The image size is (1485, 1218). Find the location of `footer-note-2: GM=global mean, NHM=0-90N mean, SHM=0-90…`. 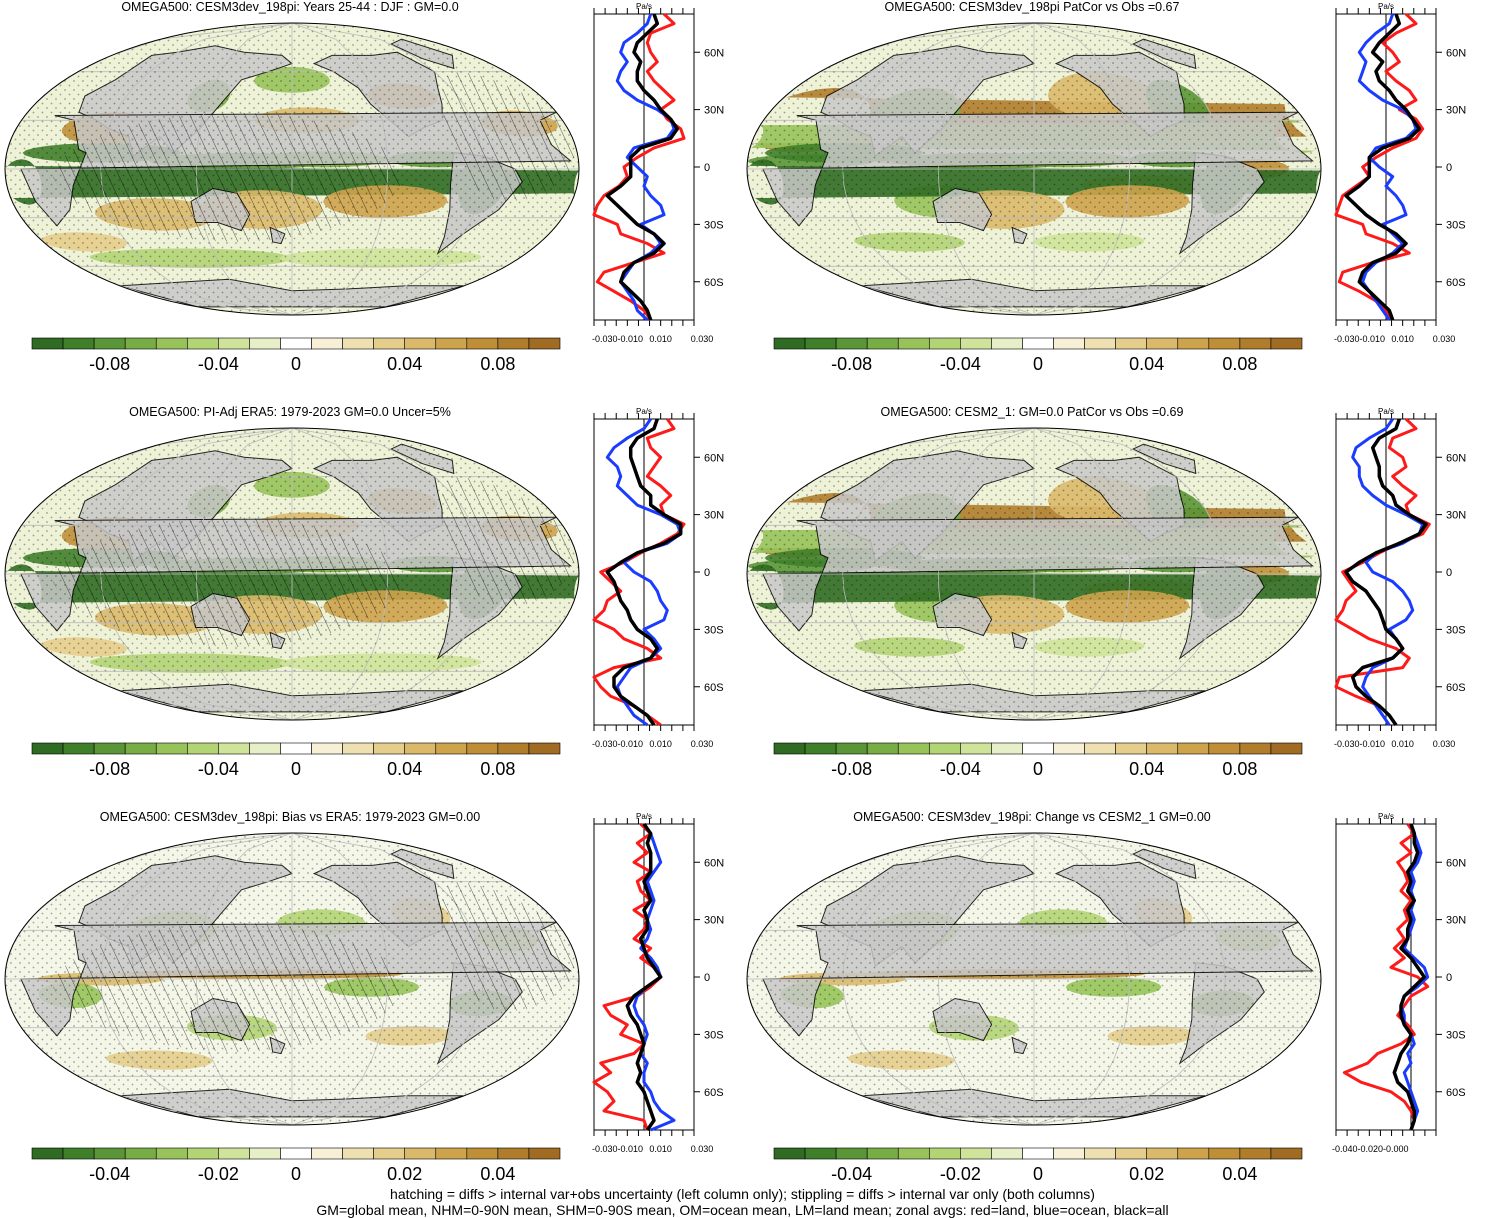

footer-note-2: GM=global mean, NHM=0-90N mean, SHM=0-90… is located at coordinates (742, 1210).